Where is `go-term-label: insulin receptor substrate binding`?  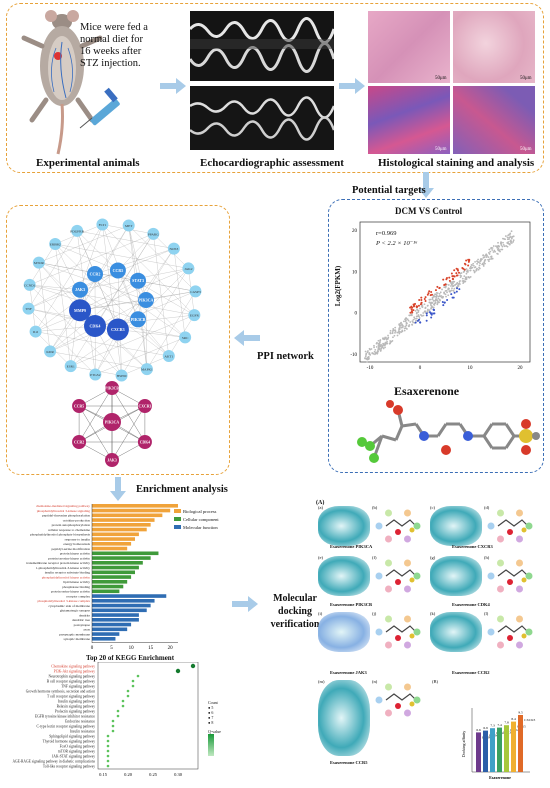 go-term-label: insulin receptor substrate binding is located at coordinates (68, 573).